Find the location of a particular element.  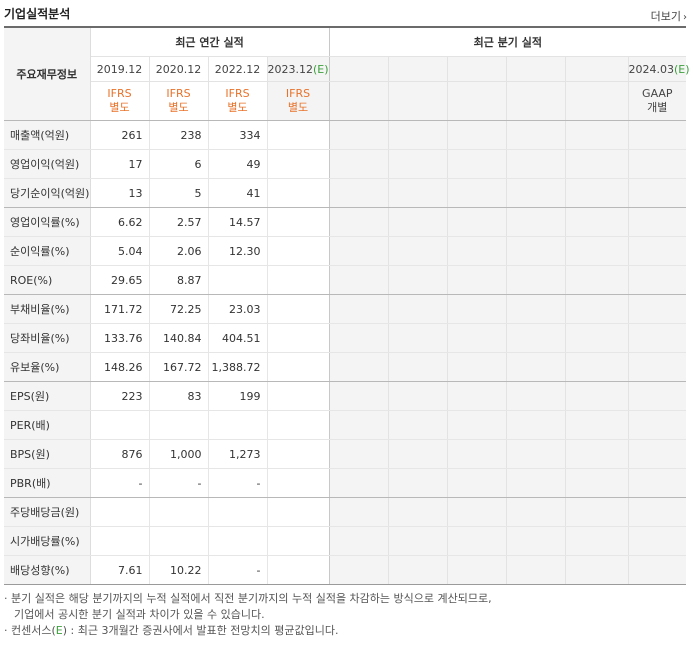

table-row: ROE(%) 29.65 8.87 is located at coordinates (345, 280).